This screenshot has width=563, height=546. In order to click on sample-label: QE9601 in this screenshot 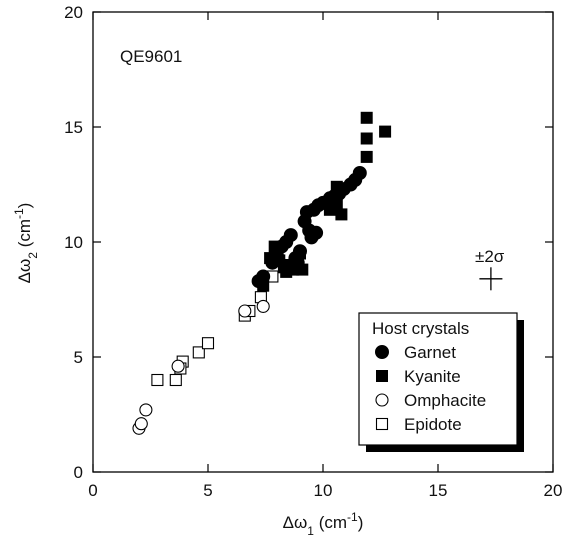, I will do `click(151, 56)`.